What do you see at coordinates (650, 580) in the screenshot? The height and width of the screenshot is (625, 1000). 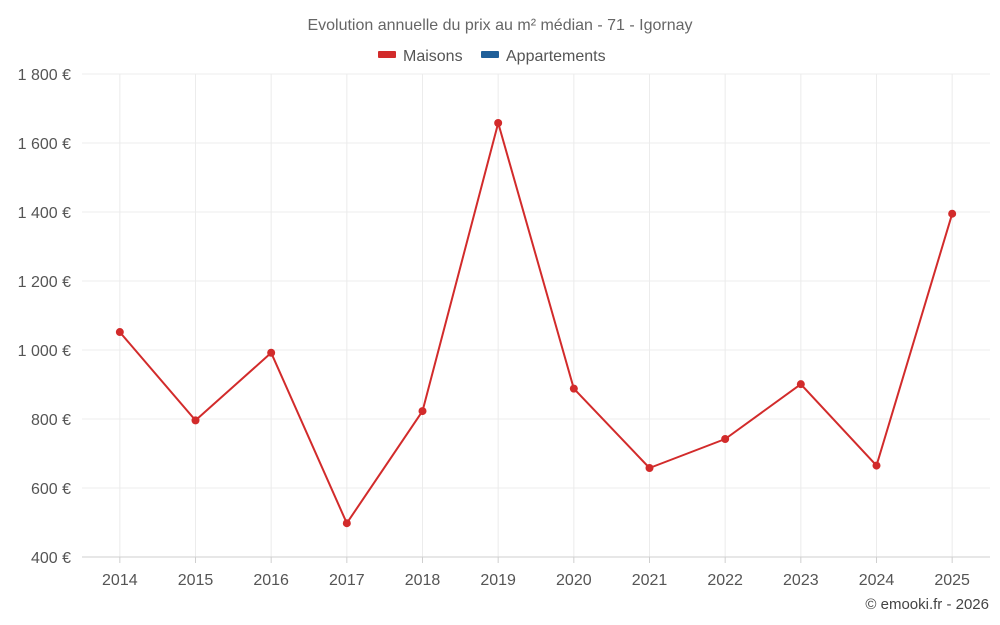 I see `x-tick-label: 2021` at bounding box center [650, 580].